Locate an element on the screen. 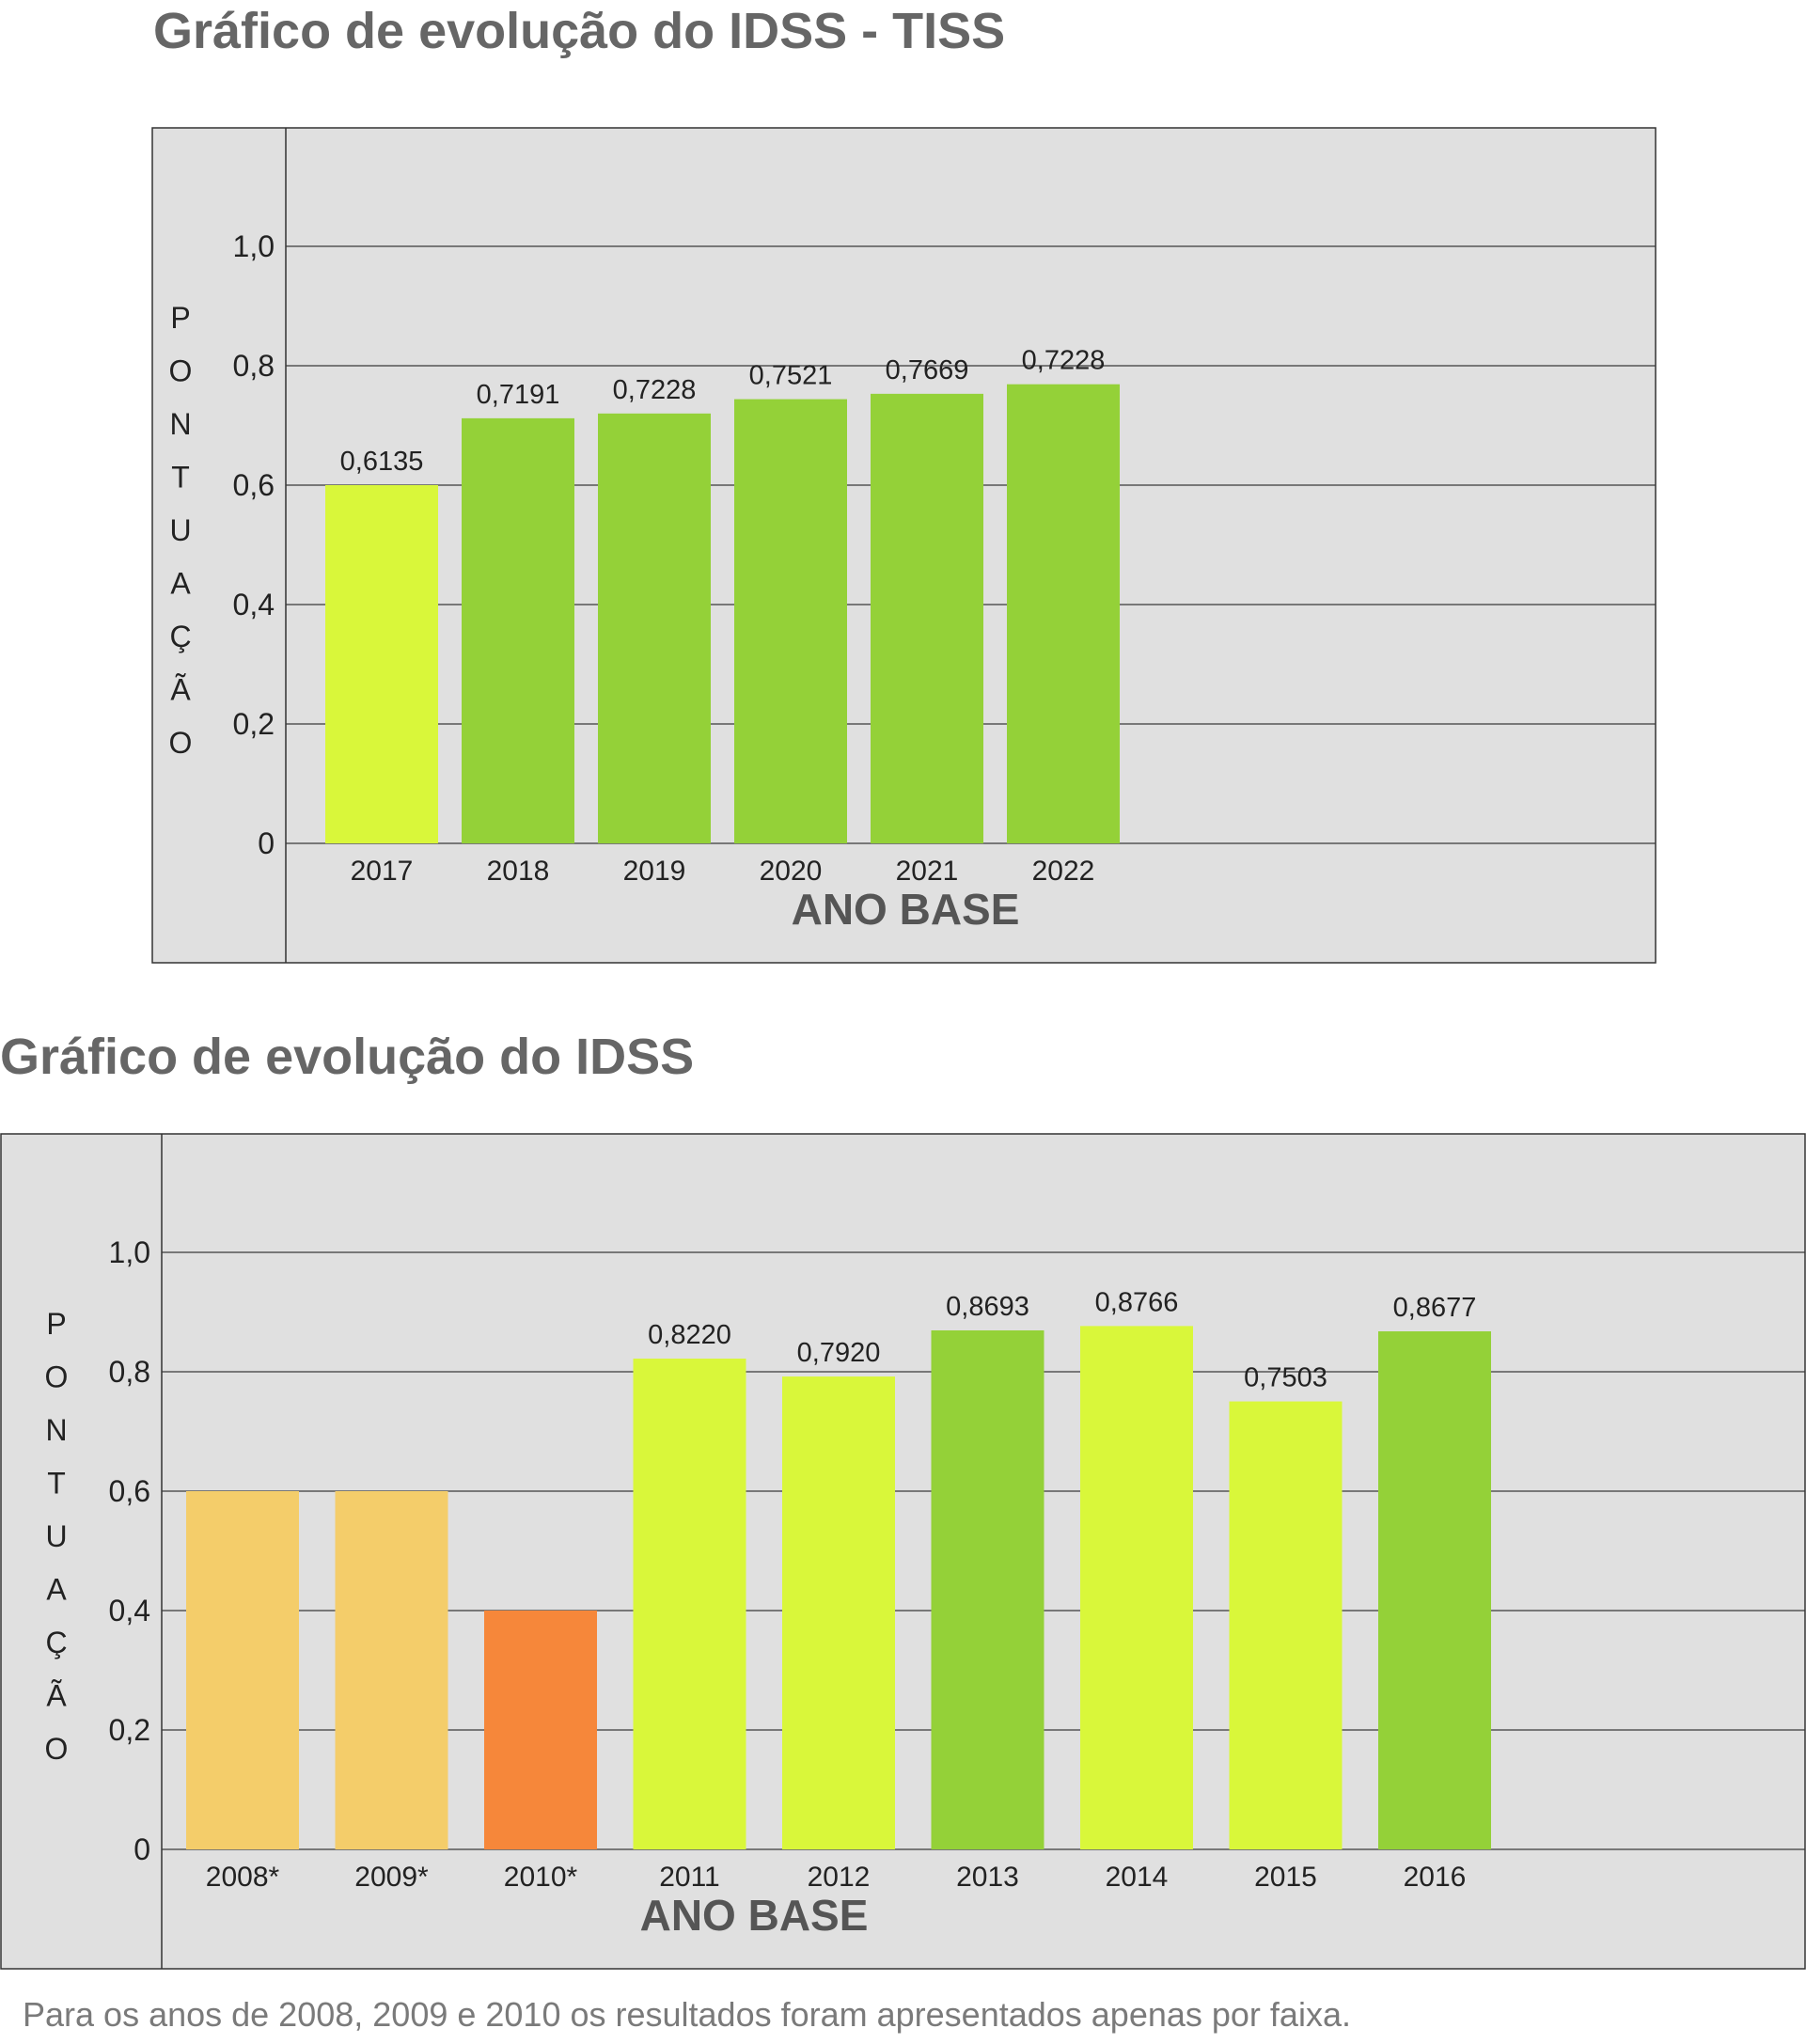 The image size is (1806, 2044). bar-2014 is located at coordinates (1136, 1587).